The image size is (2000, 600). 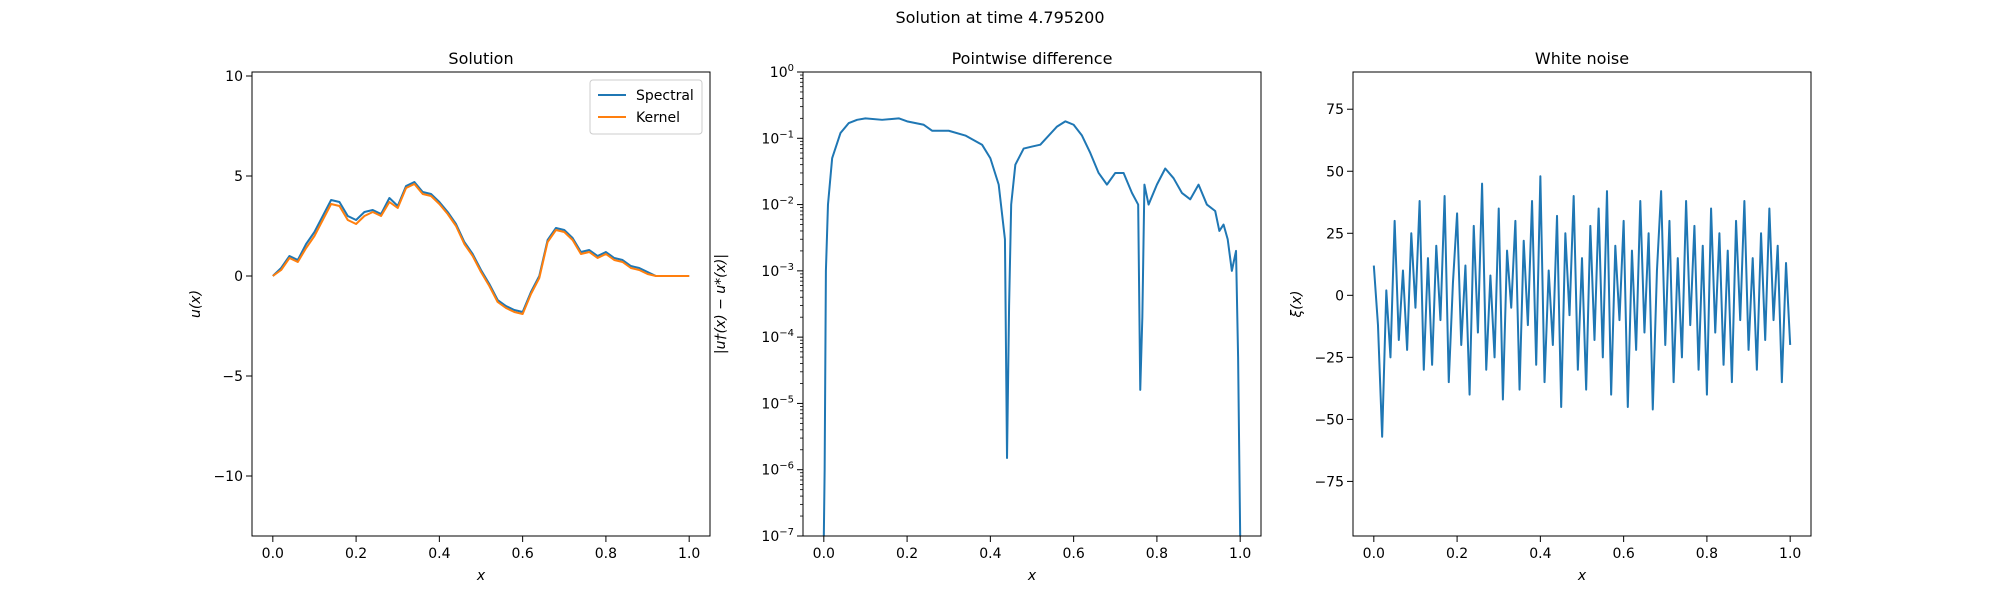 I want to click on y-tick-label: −75, so click(x=1329, y=482).